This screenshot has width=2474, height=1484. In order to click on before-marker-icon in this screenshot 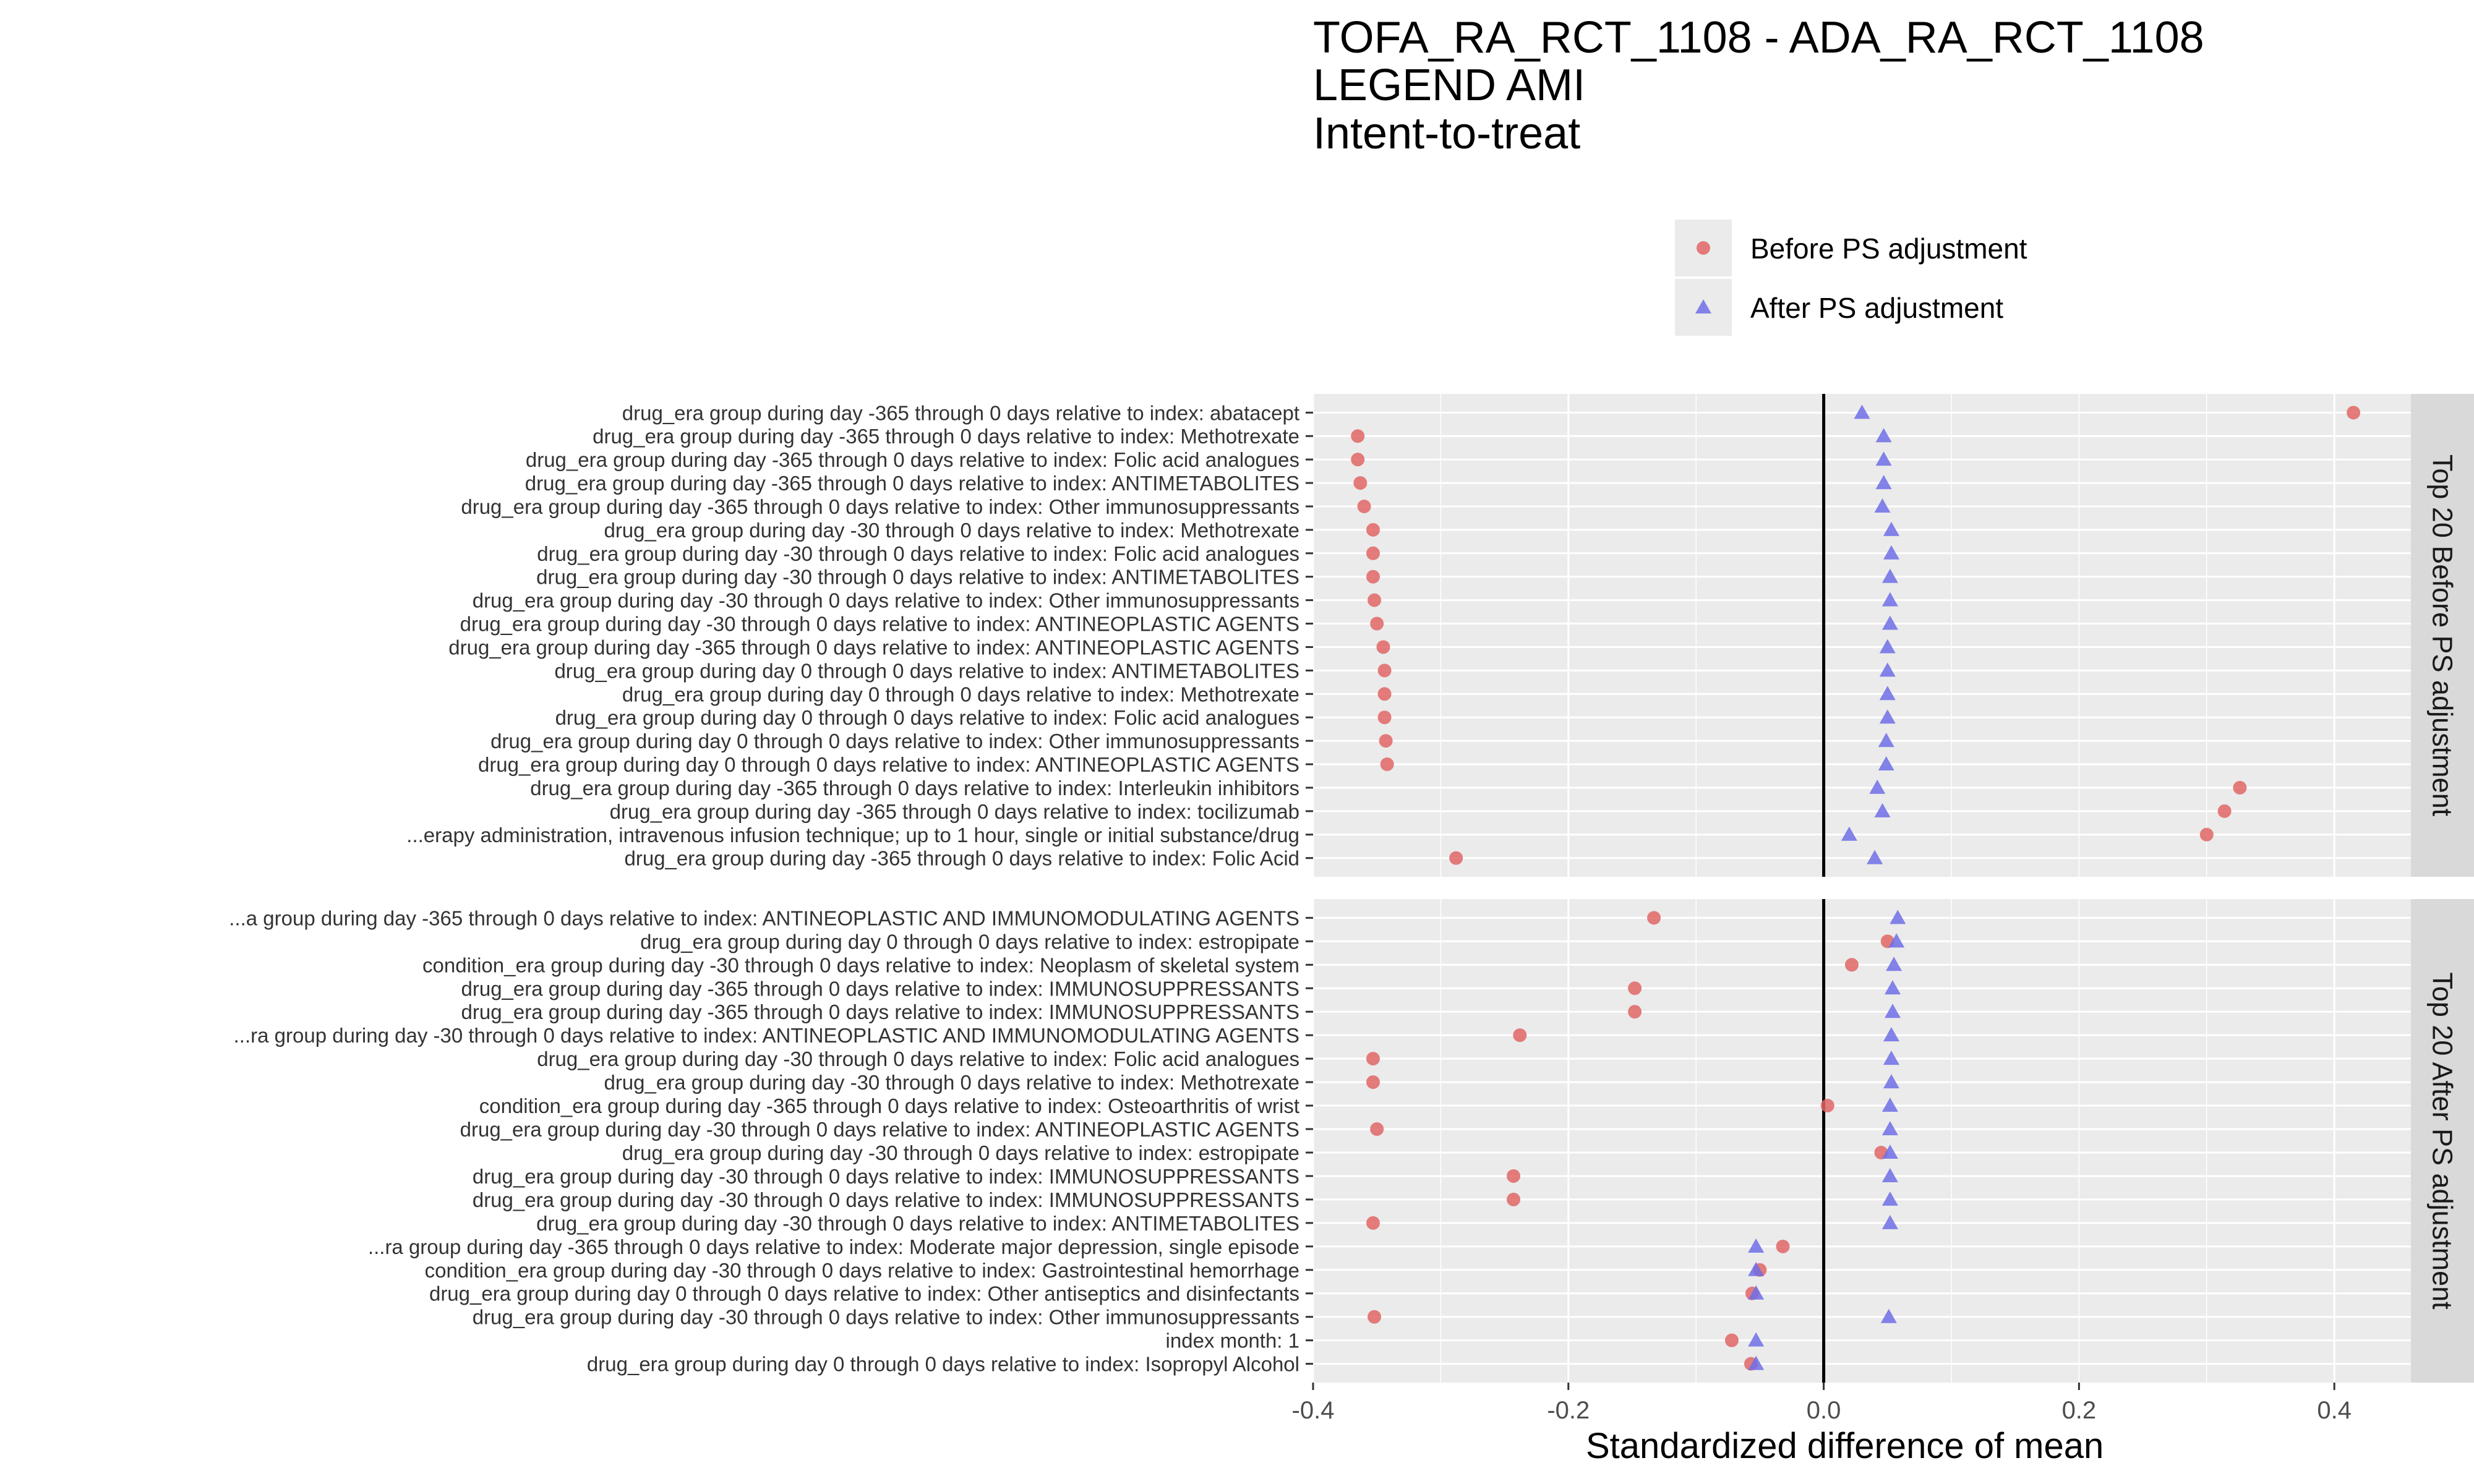, I will do `click(1703, 248)`.